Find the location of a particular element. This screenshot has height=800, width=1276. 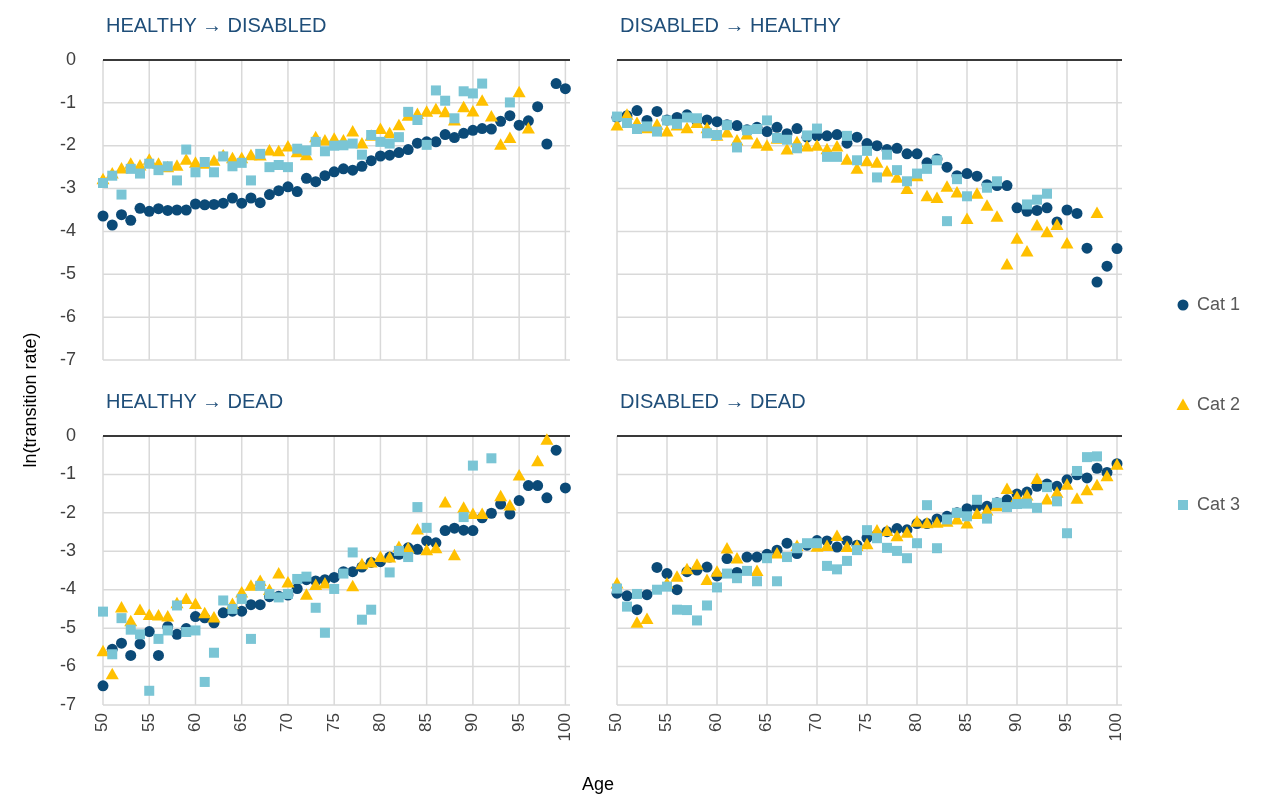

legend-label: Cat 1 is located at coordinates (1219, 303).